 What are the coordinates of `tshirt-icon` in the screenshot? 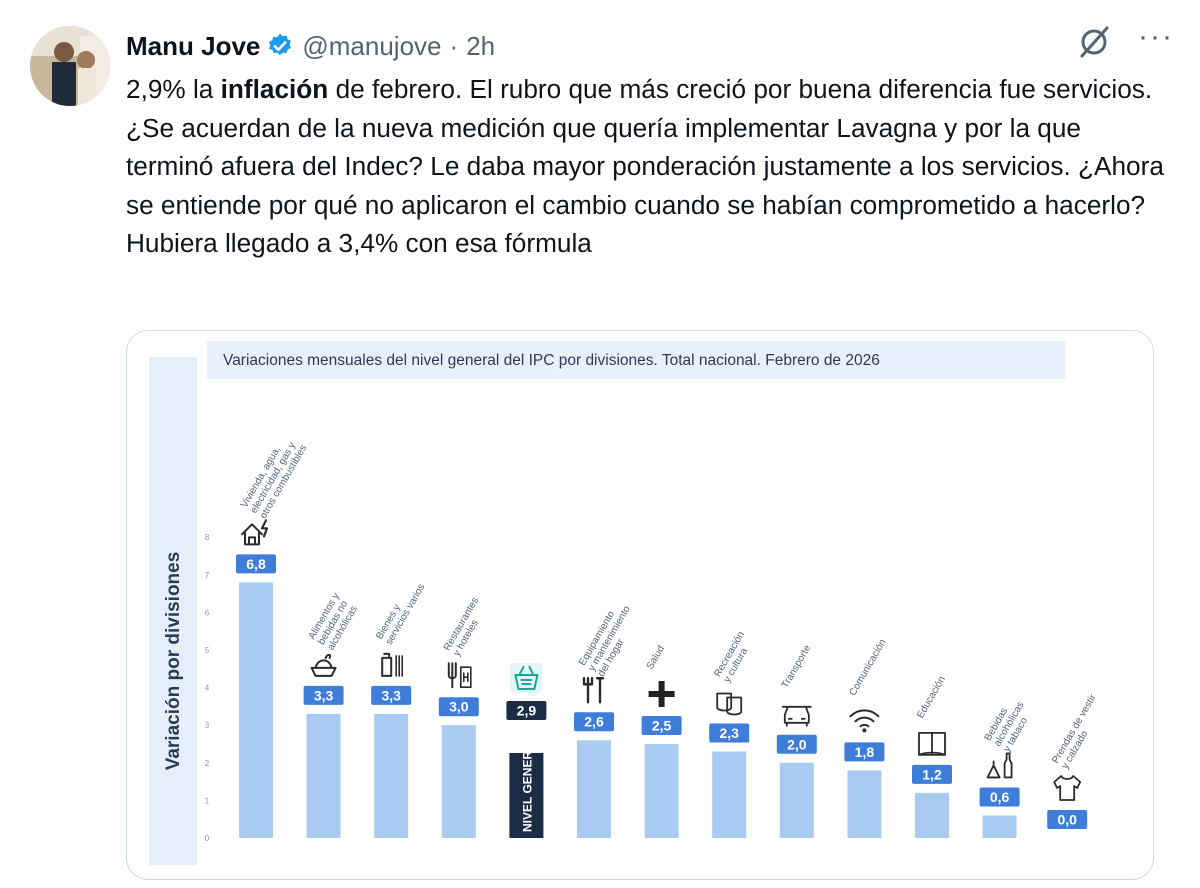 It's located at (1067, 788).